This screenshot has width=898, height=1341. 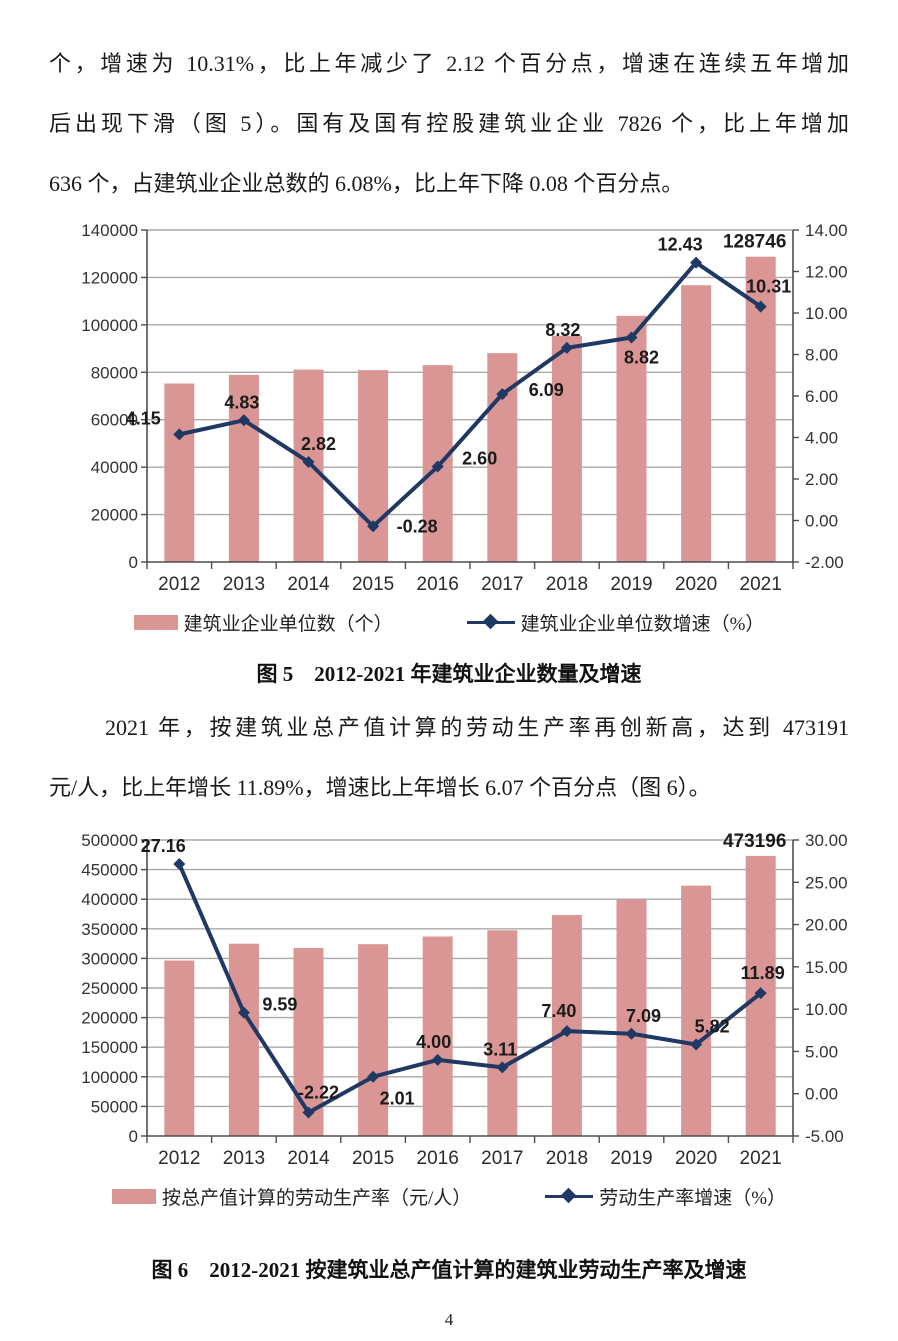 I want to click on svg-text: -5.00, so click(x=824, y=1136).